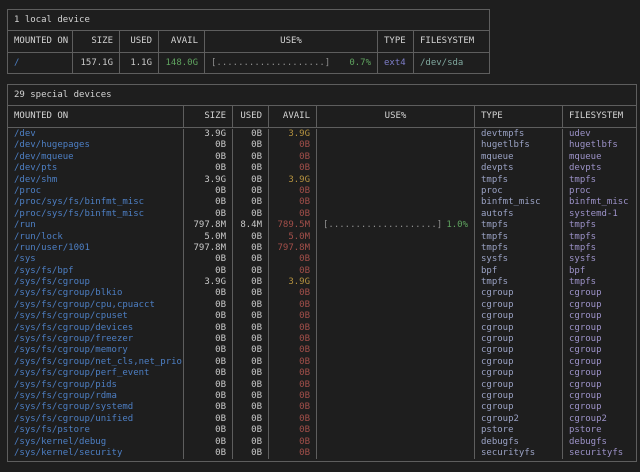 Image resolution: width=640 pixels, height=472 pixels. I want to click on cell-type: binfmt_misc, so click(519, 203).